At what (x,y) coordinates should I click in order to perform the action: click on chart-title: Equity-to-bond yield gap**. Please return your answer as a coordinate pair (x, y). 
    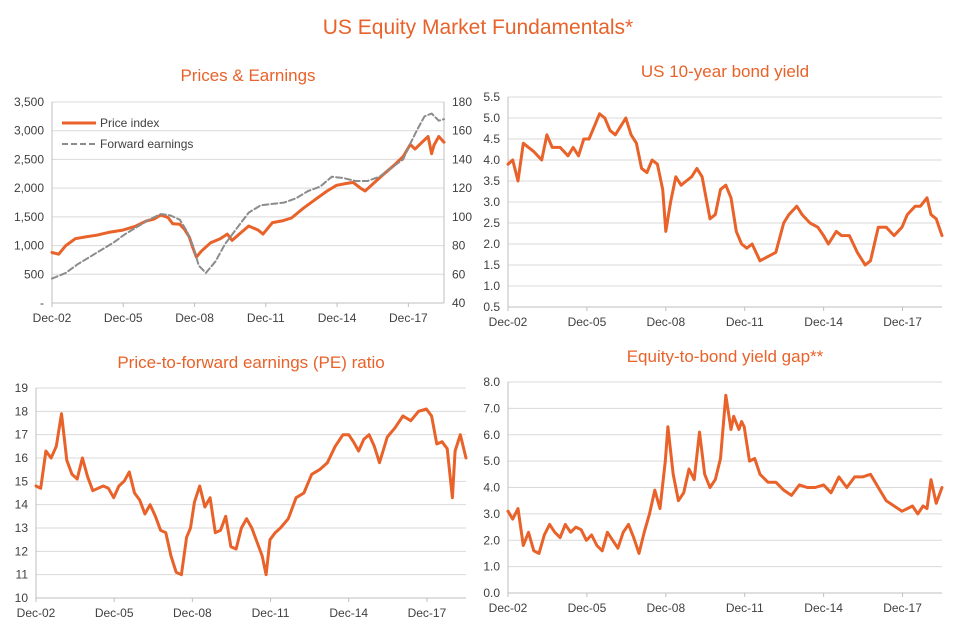
    Looking at the image, I should click on (725, 356).